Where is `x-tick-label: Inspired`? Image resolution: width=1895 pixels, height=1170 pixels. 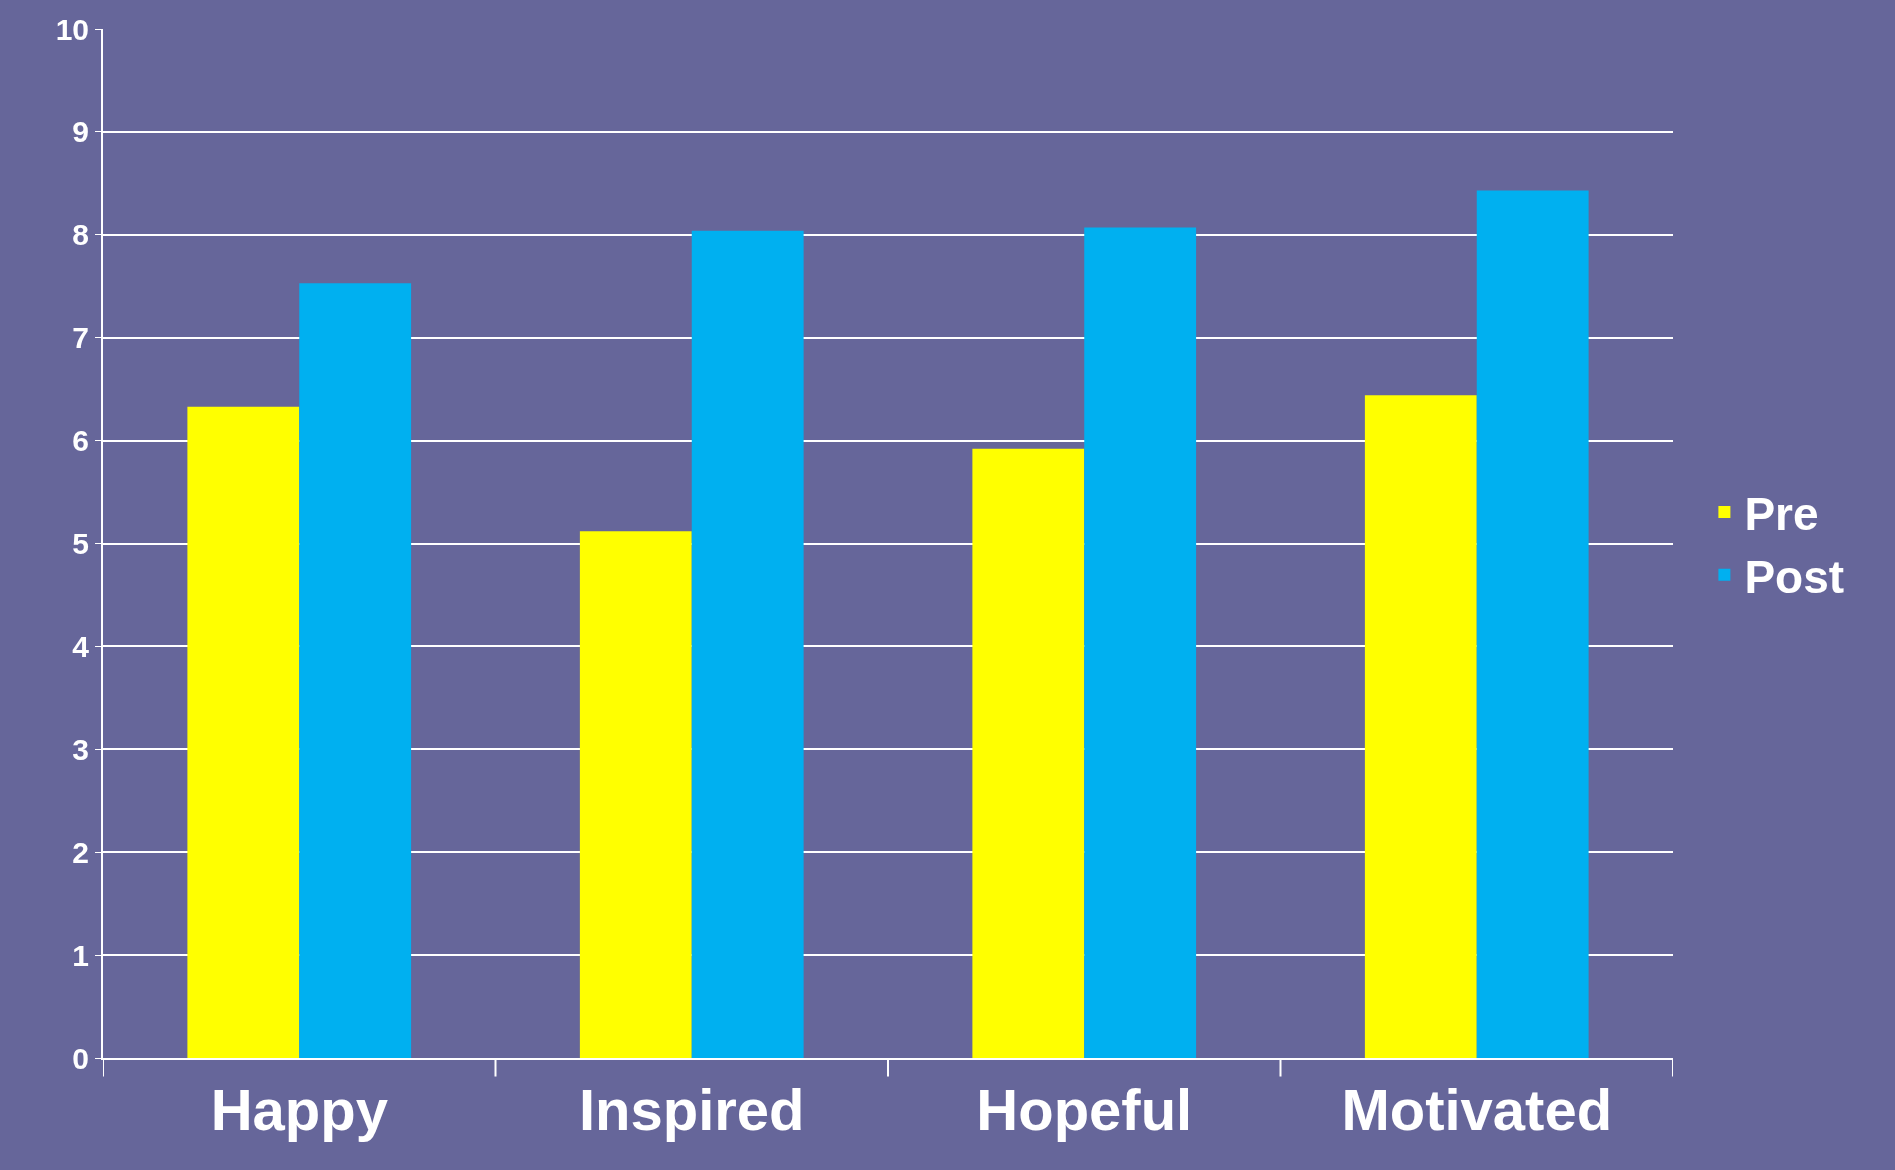 x-tick-label: Inspired is located at coordinates (691, 1109).